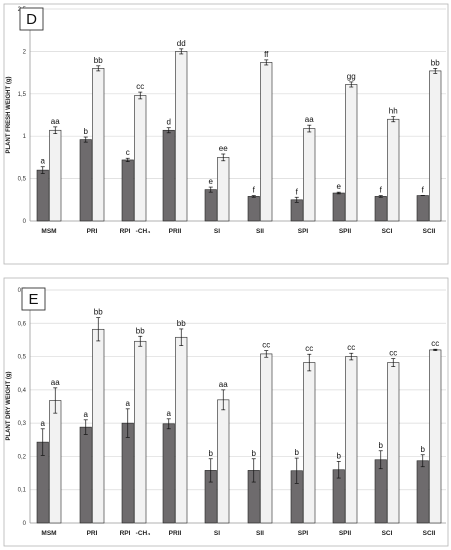  I want to click on y-tick-label: 0,2, so click(22, 457).